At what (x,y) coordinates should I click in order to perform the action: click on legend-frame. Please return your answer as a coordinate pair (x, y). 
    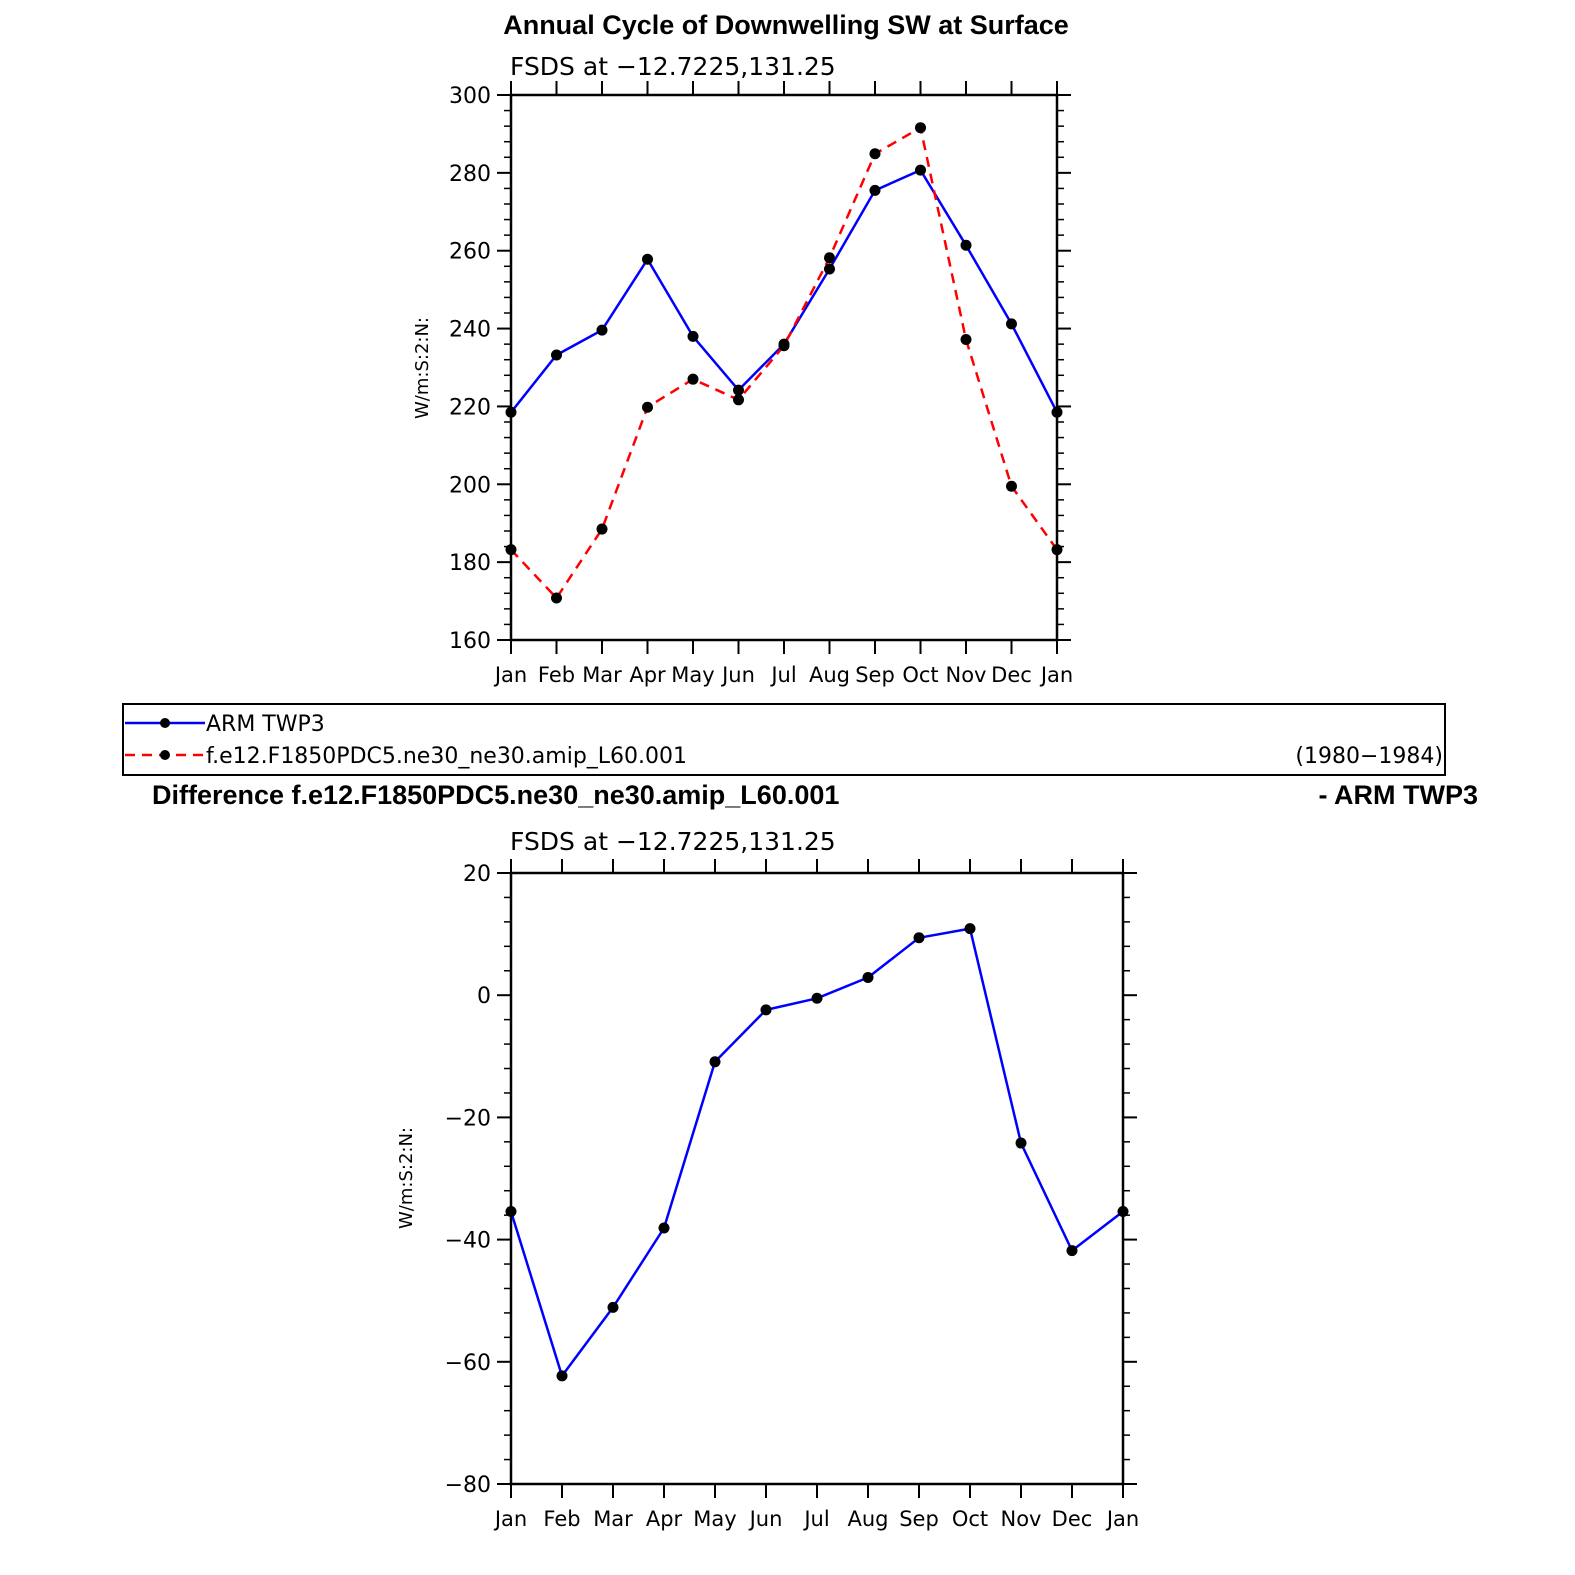
    Looking at the image, I should click on (784, 739).